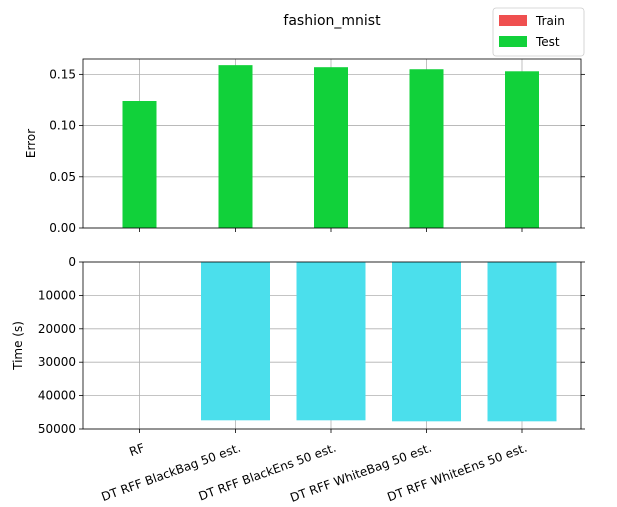  Describe the element at coordinates (513, 41) in the screenshot. I see `legend-swatch-test` at that location.